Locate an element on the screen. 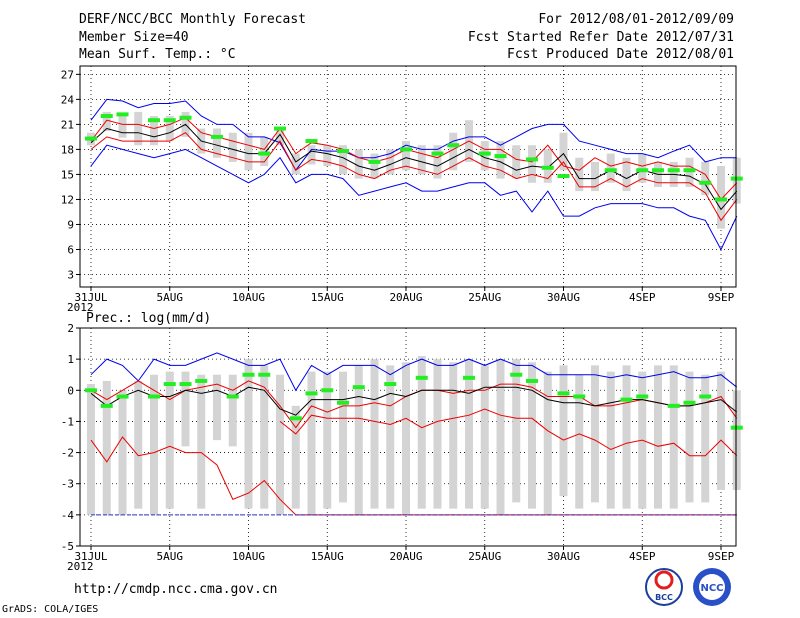  y-tick-label: 27 is located at coordinates (67, 74).